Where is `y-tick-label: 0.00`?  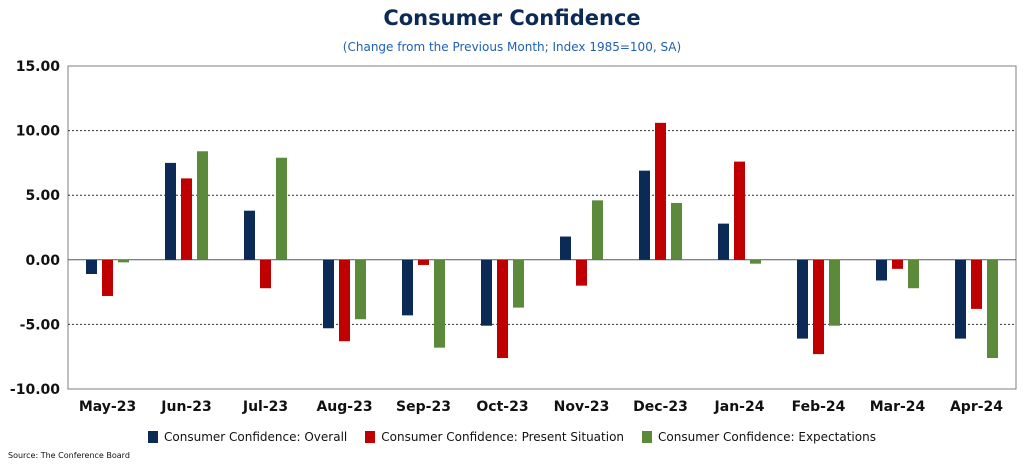 y-tick-label: 0.00 is located at coordinates (42, 261).